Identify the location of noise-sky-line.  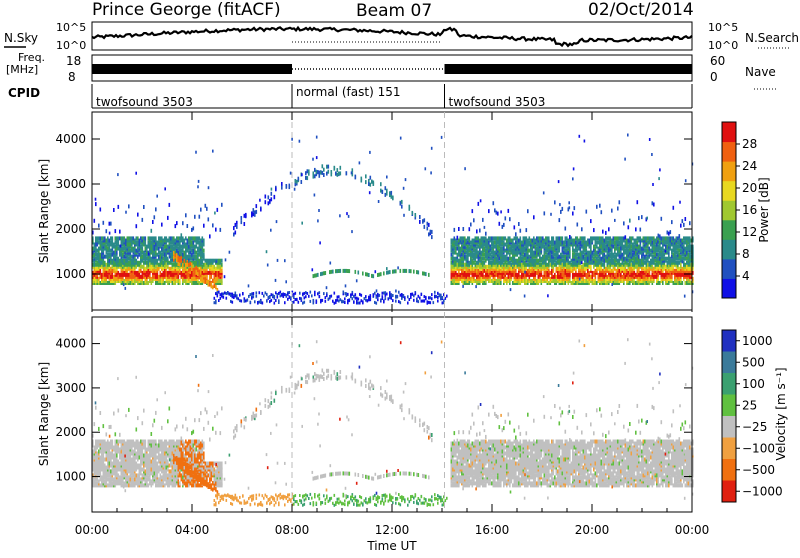
(392, 36).